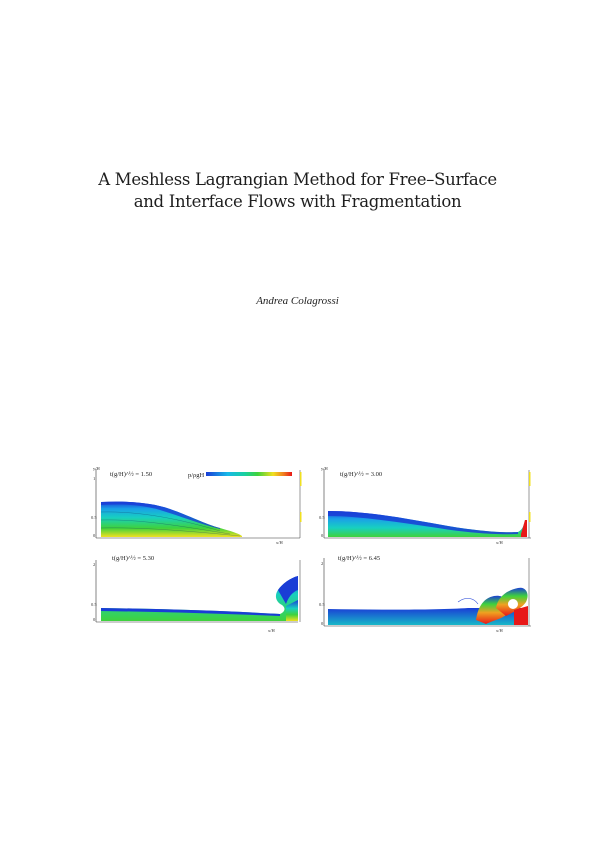  I want to click on panel-1-plot: y/H 1 0.5 0 t(g/H)^½ = 1.50 p/ρgH x/H, so click(196, 505).